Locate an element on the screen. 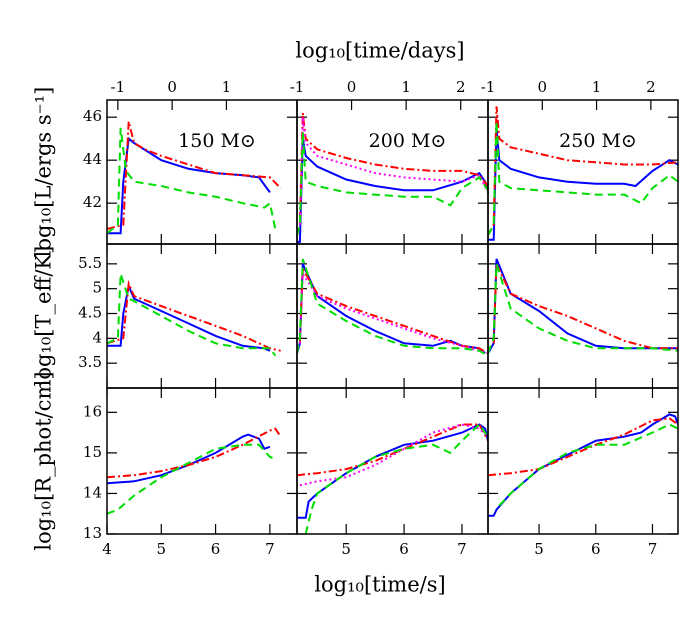 Image resolution: width=692 pixels, height=644 pixels. x2-axis-title: log₁₀[time/days] is located at coordinates (379, 51).